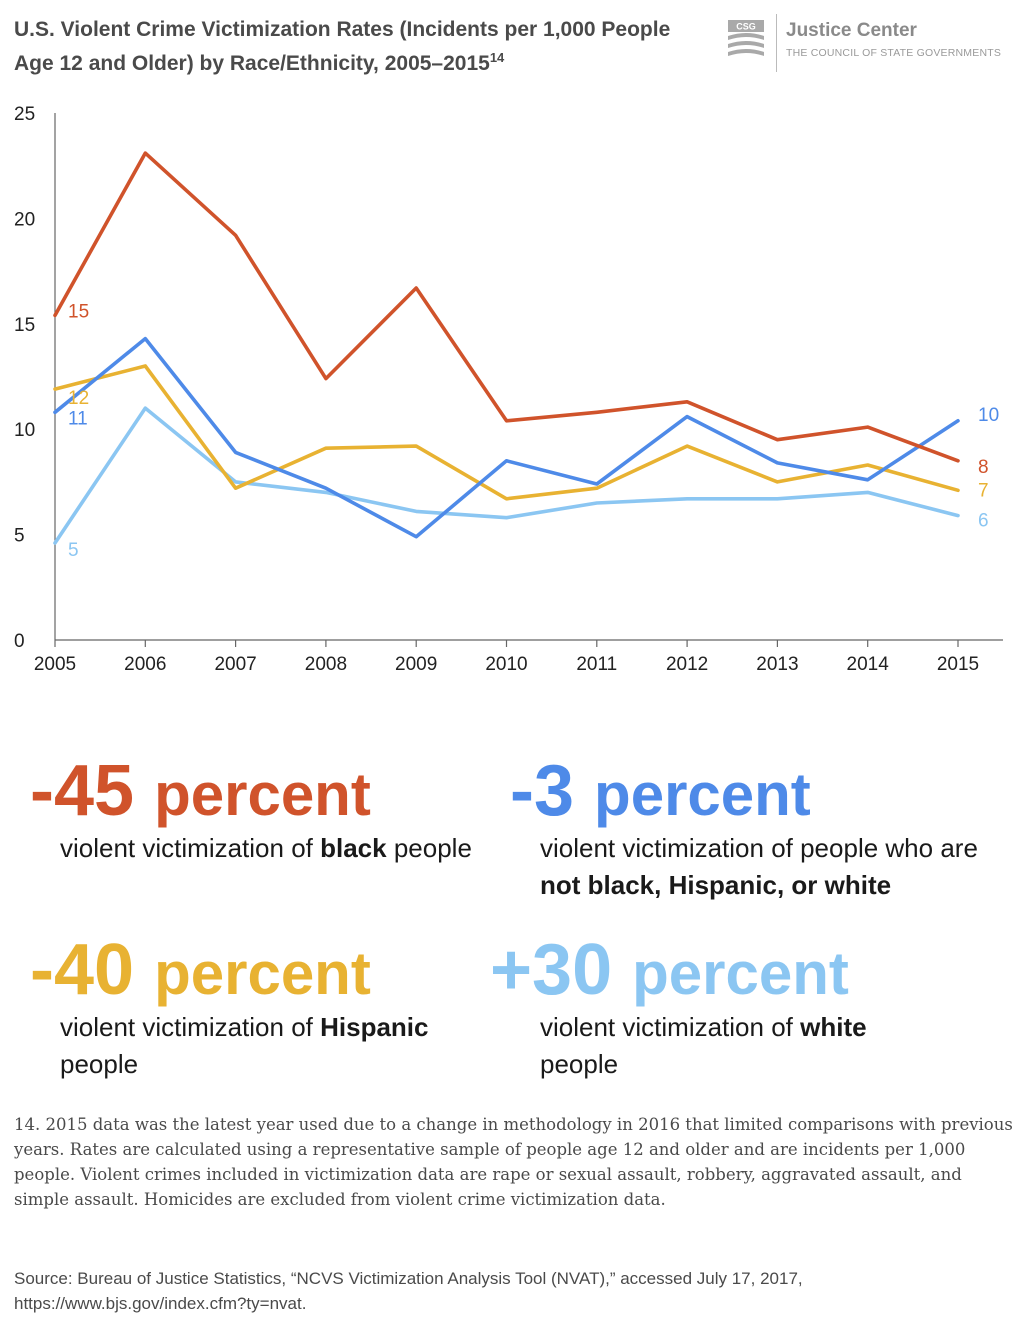 Image resolution: width=1021 pixels, height=1334 pixels. Describe the element at coordinates (983, 490) in the screenshot. I see `end-label-hispanic: 7` at that location.